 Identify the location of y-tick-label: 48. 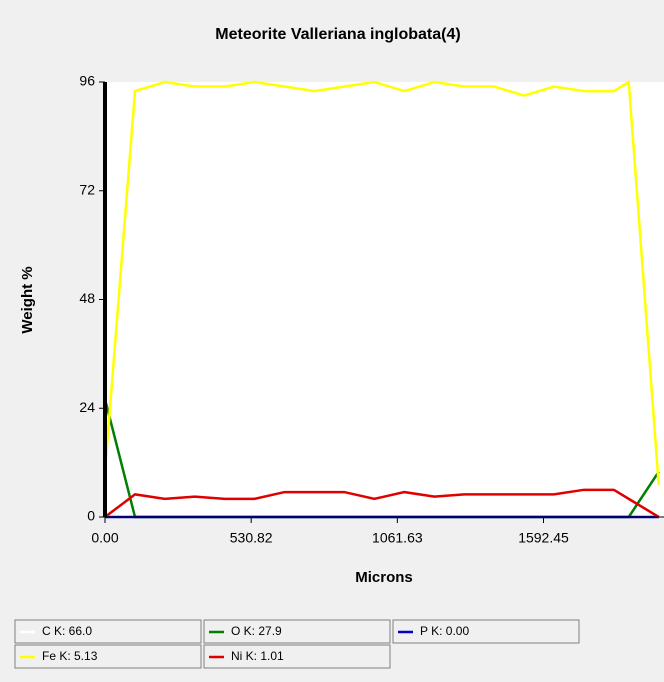
(87, 298).